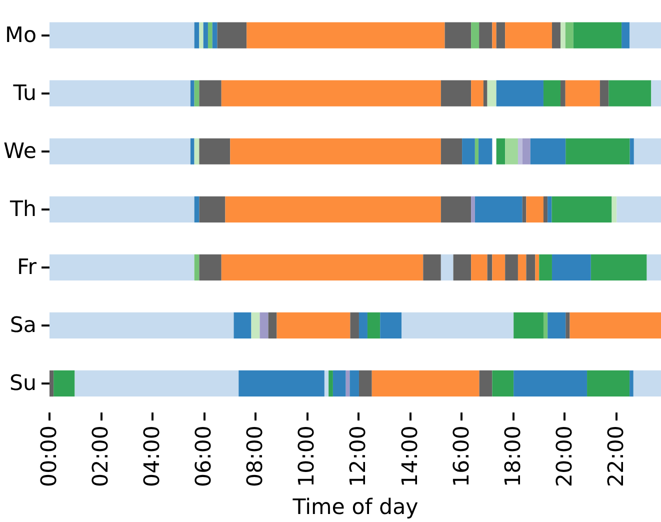  What do you see at coordinates (101, 456) in the screenshot?
I see `x-tick-label: 02:00` at bounding box center [101, 456].